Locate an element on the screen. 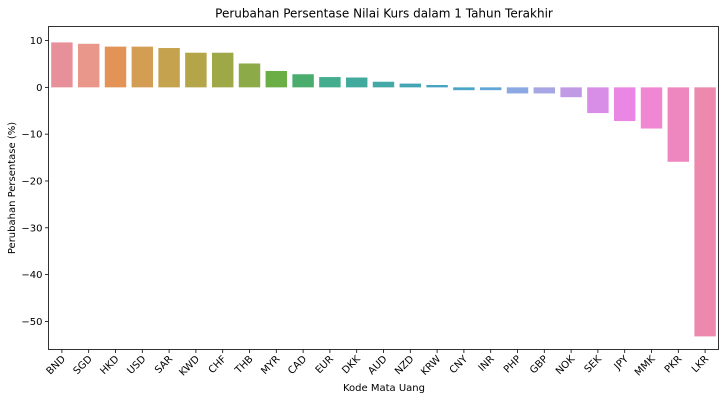 The width and height of the screenshot is (726, 401). x-tick-label: MMK is located at coordinates (645, 366).